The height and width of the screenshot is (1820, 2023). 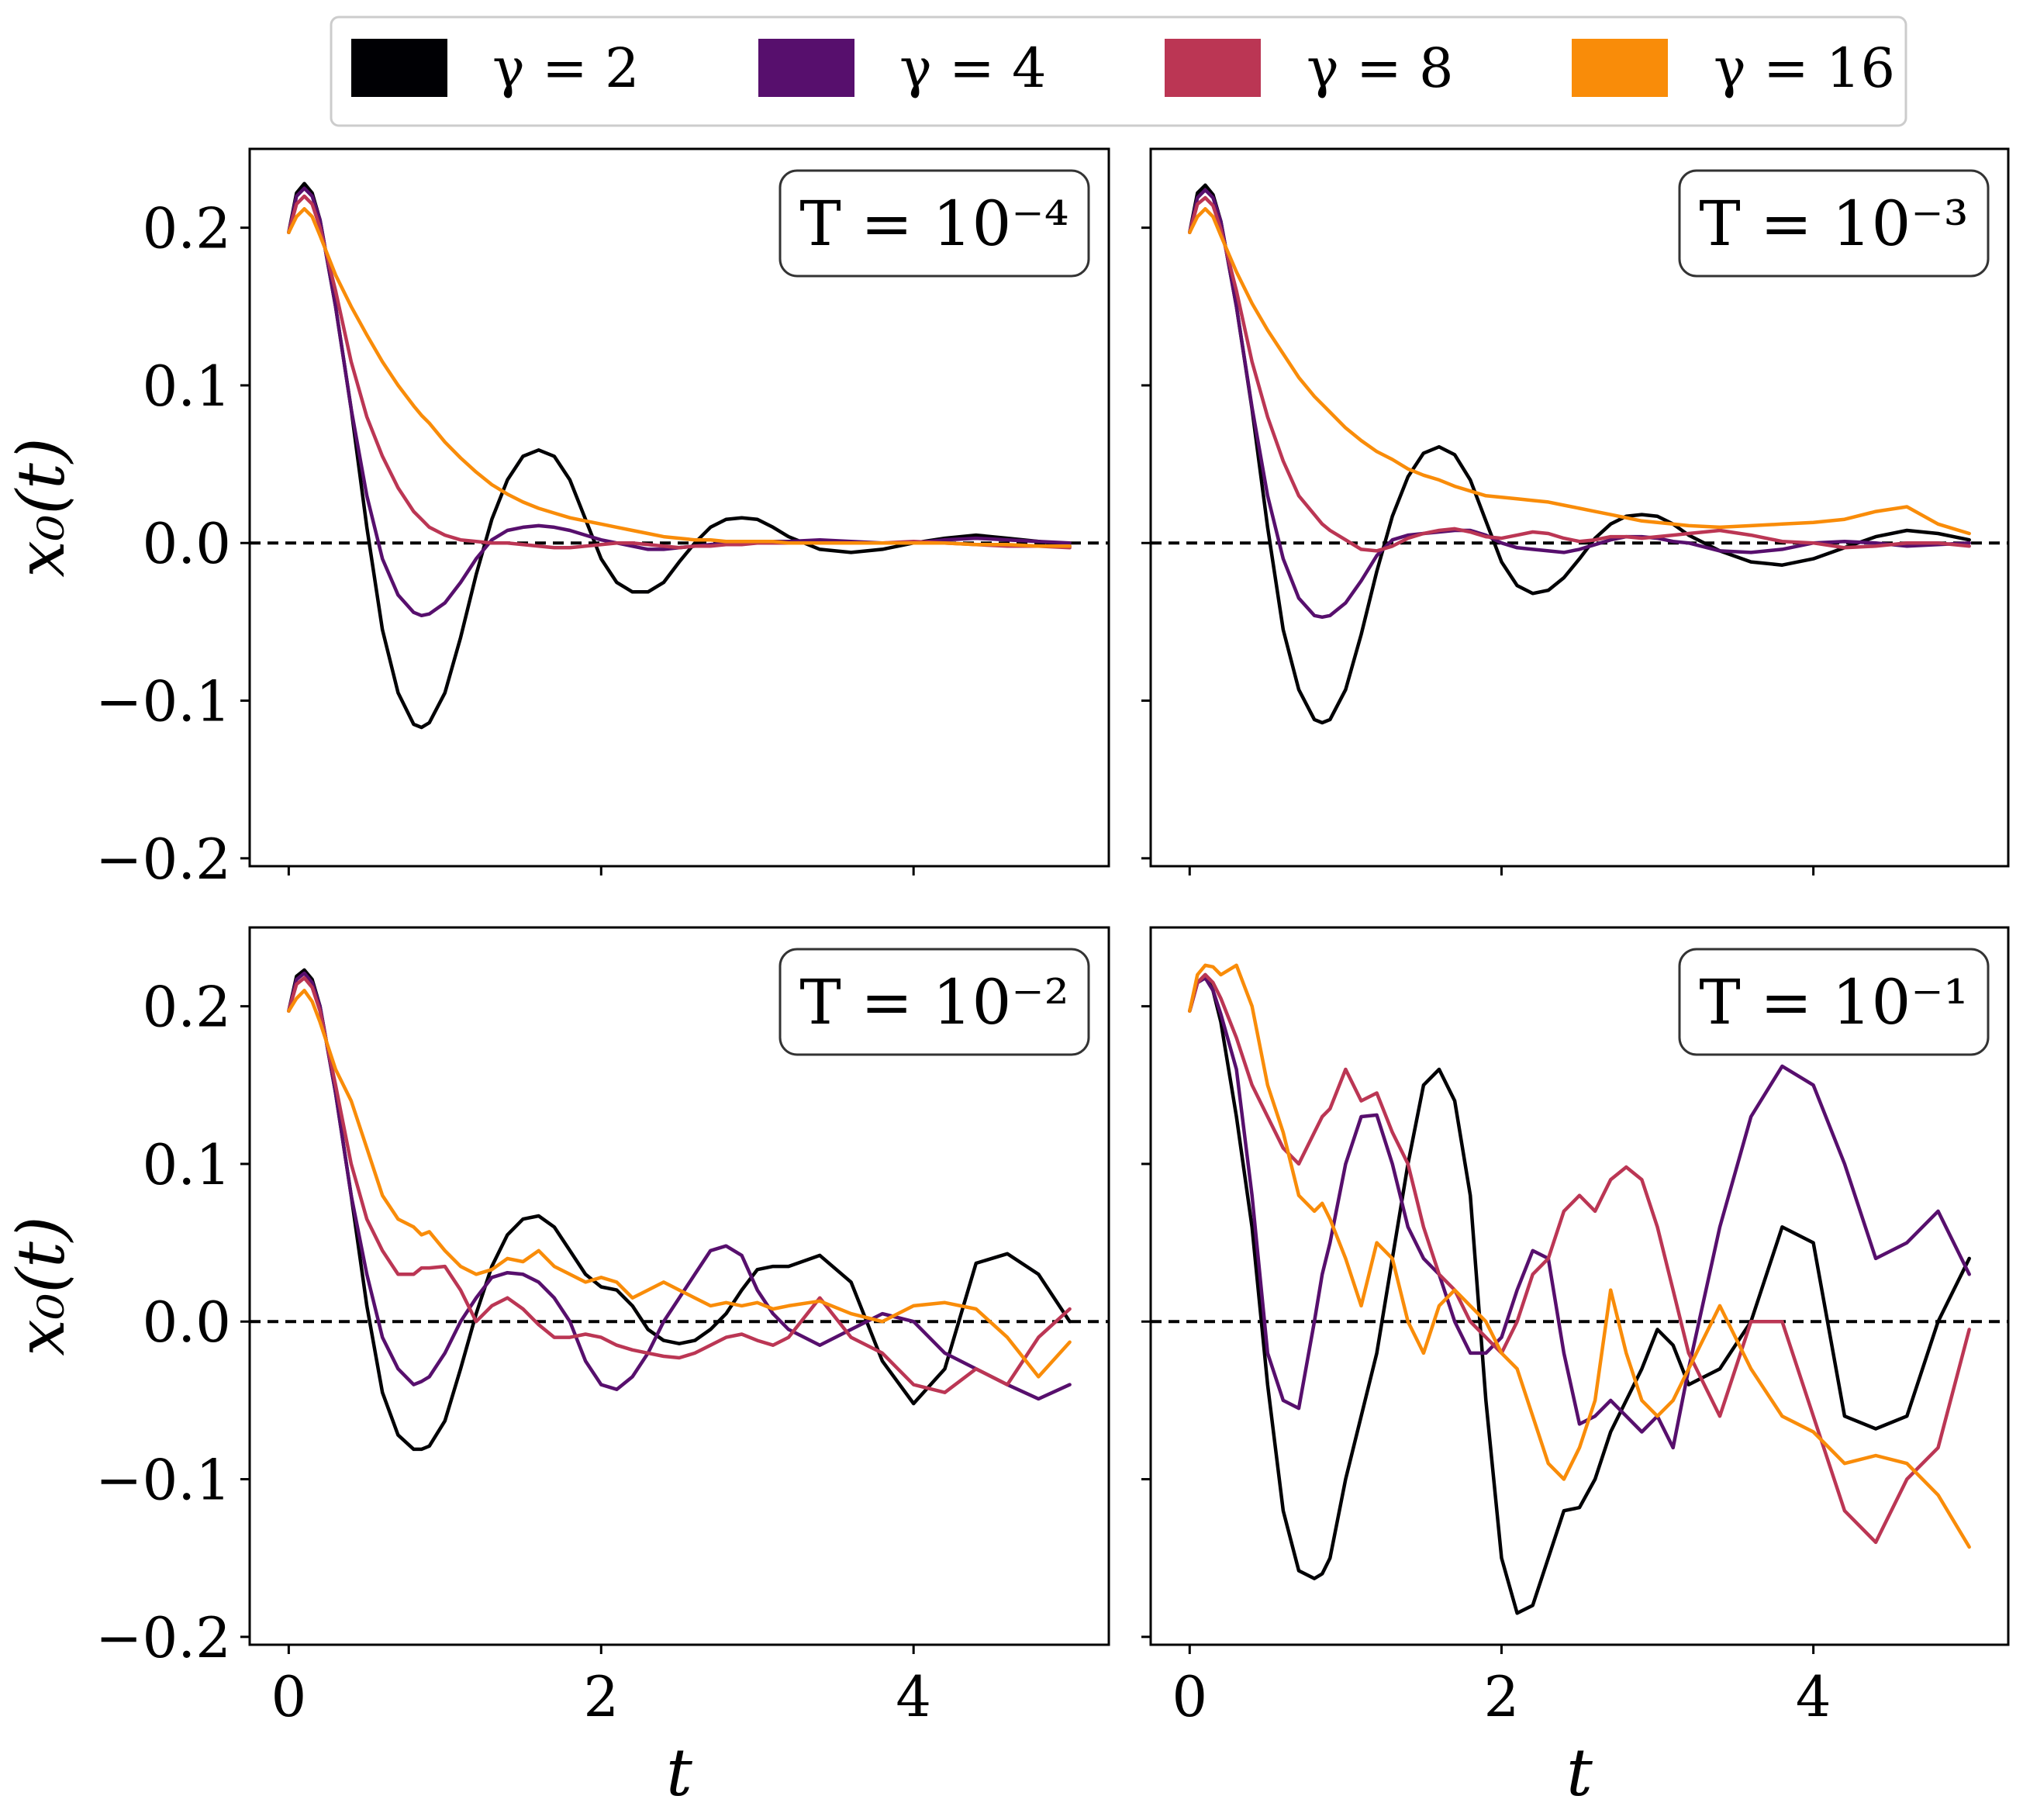 I want to click on legend-entry: γ = 4, so click(x=902, y=68).